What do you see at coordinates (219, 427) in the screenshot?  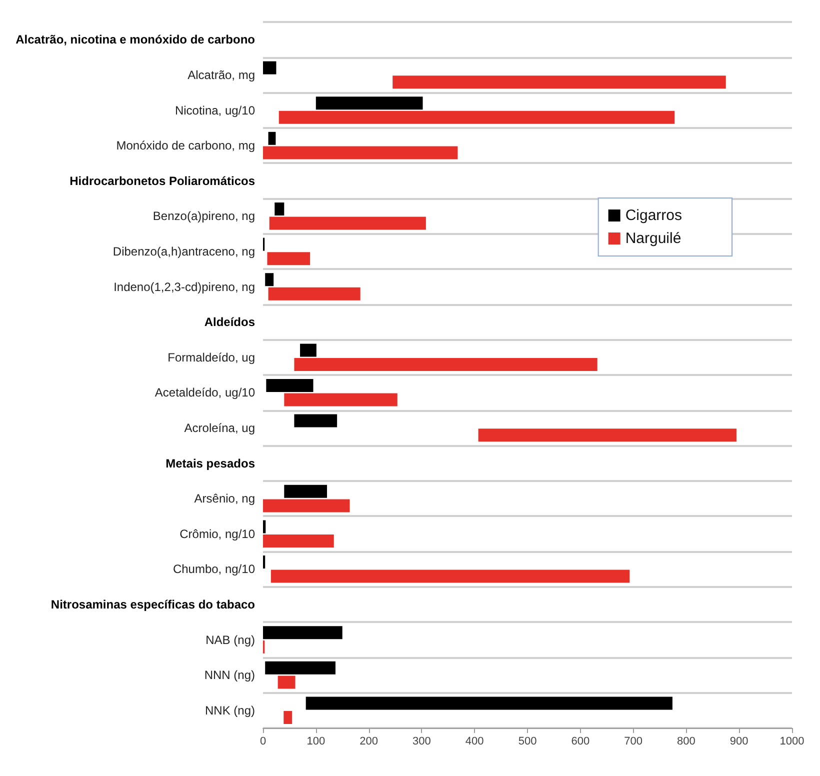 I see `y-tick-label: Acroleína, ug` at bounding box center [219, 427].